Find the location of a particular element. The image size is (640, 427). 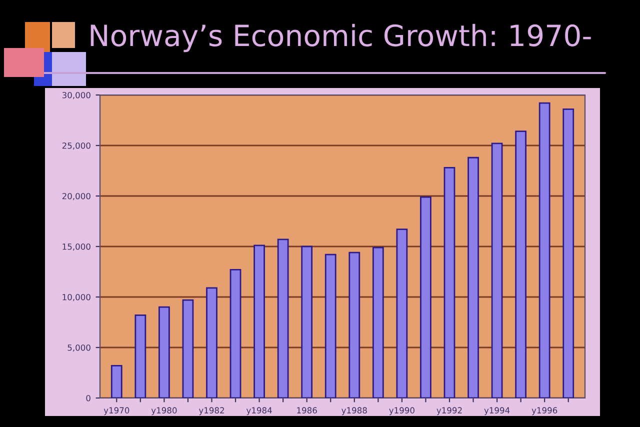

x-tick-label: y1990 is located at coordinates (401, 411).